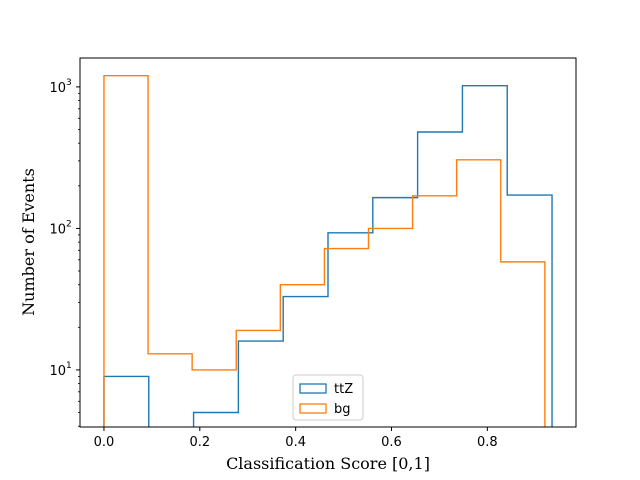  What do you see at coordinates (69, 83) in the screenshot?
I see `y-tick-exponent: 3` at bounding box center [69, 83].